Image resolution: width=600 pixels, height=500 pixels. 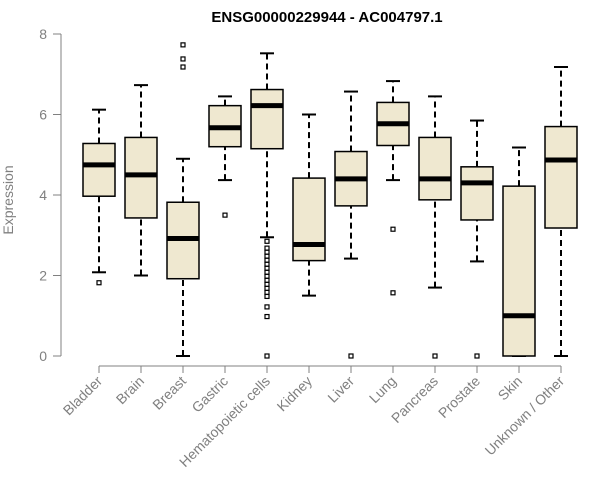 I want to click on x-tick-label: Lung, so click(x=382, y=389).